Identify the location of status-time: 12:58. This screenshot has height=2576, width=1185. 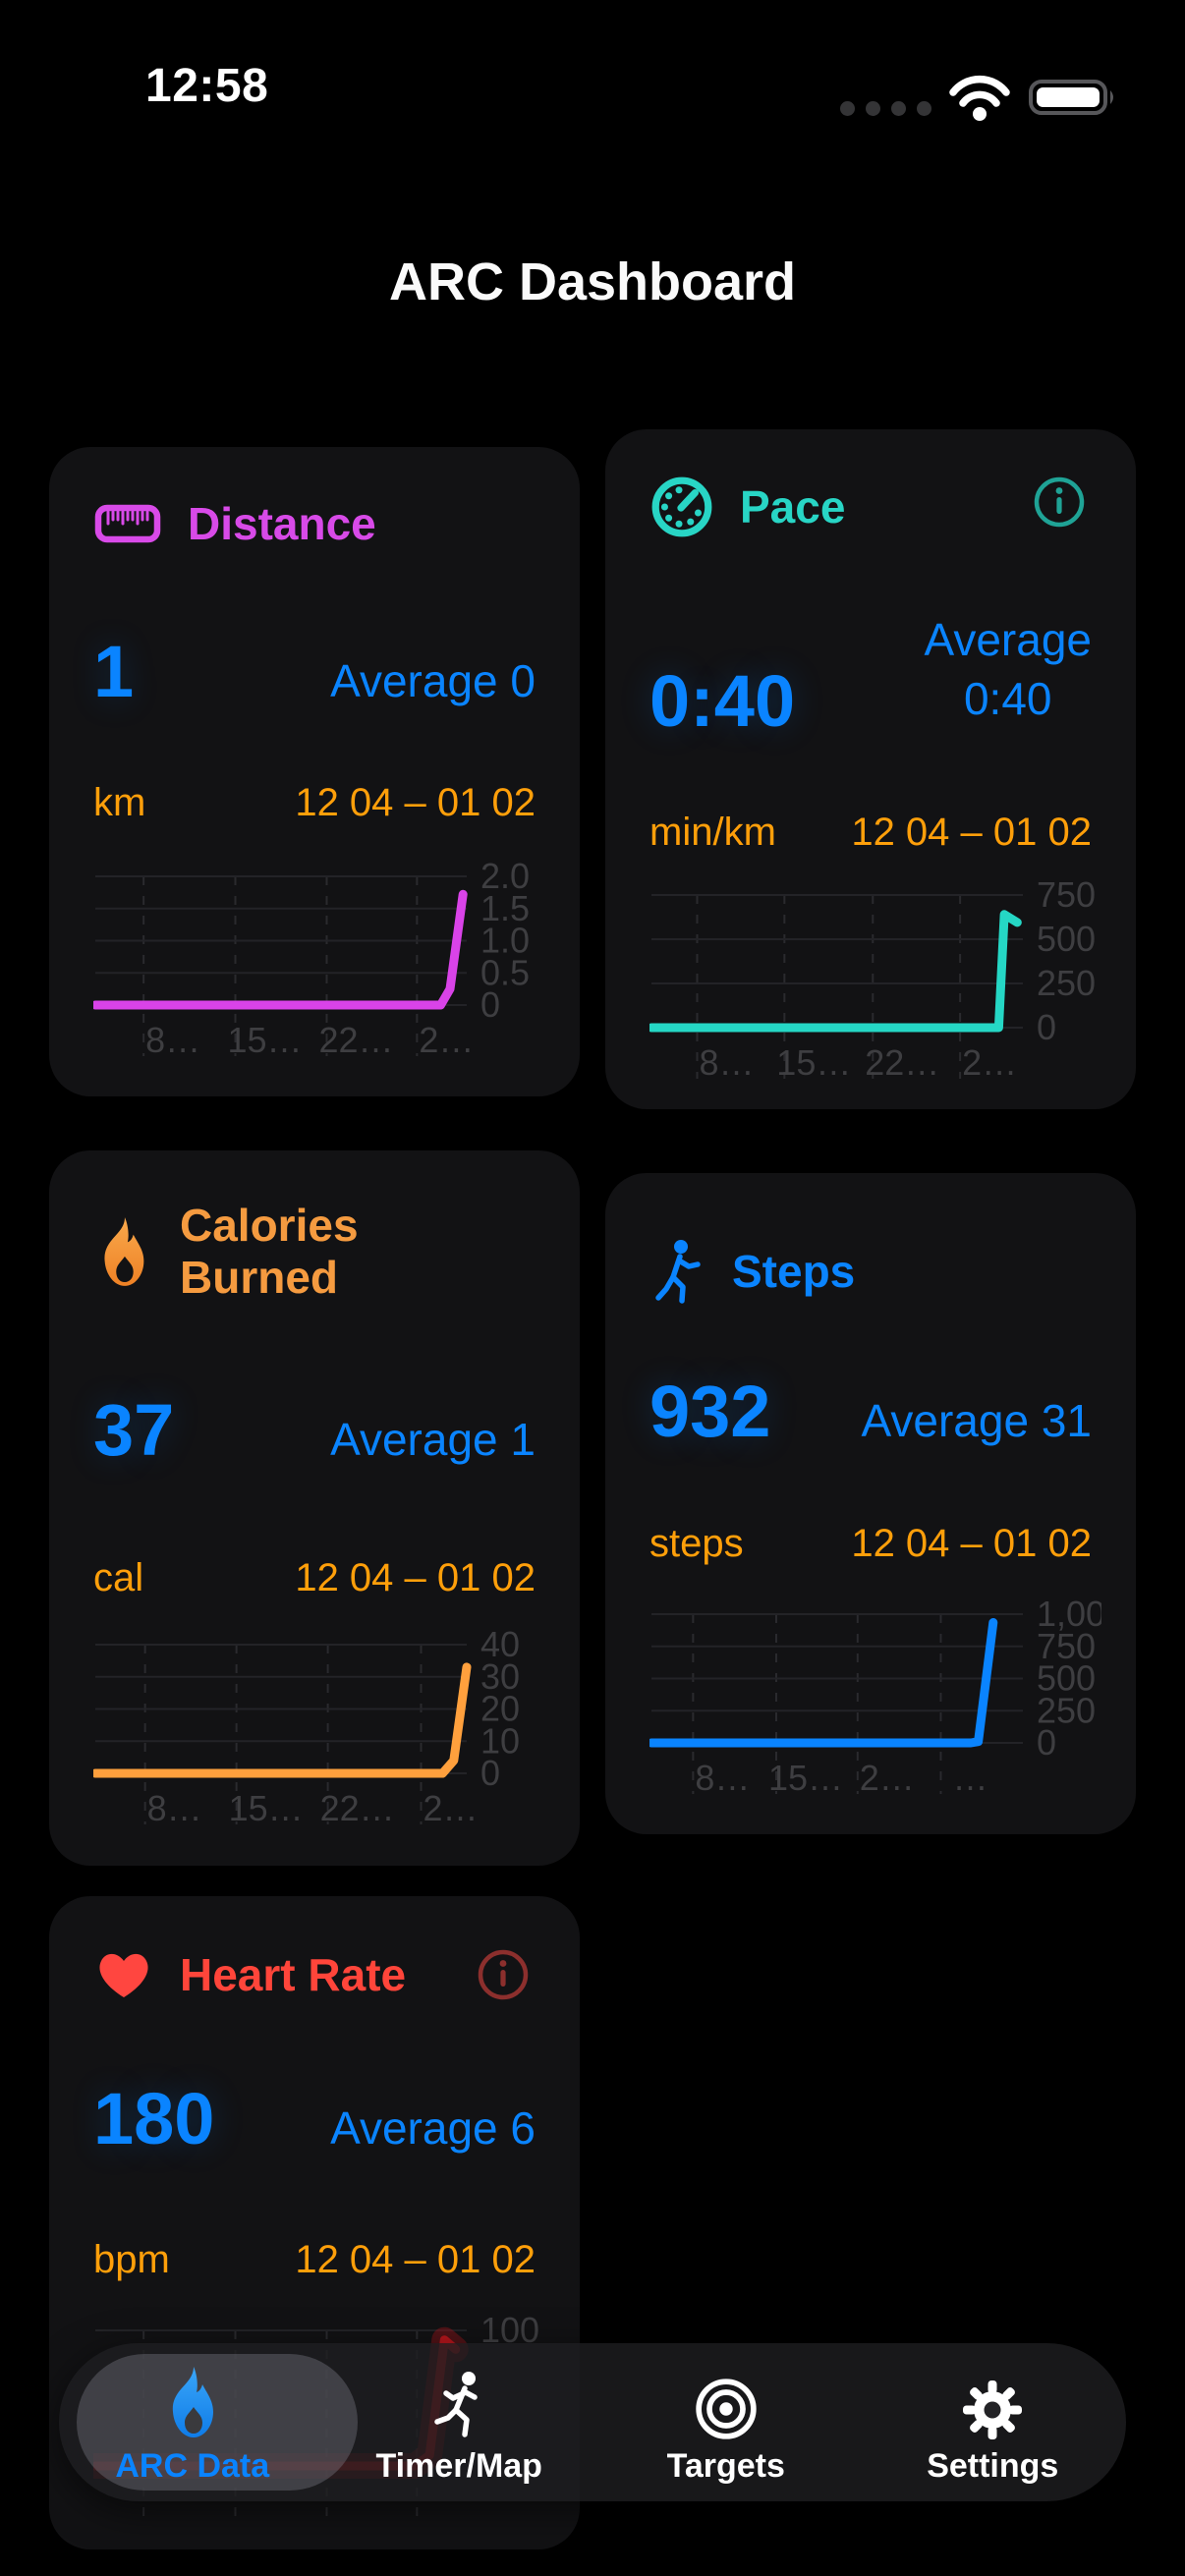
(207, 86).